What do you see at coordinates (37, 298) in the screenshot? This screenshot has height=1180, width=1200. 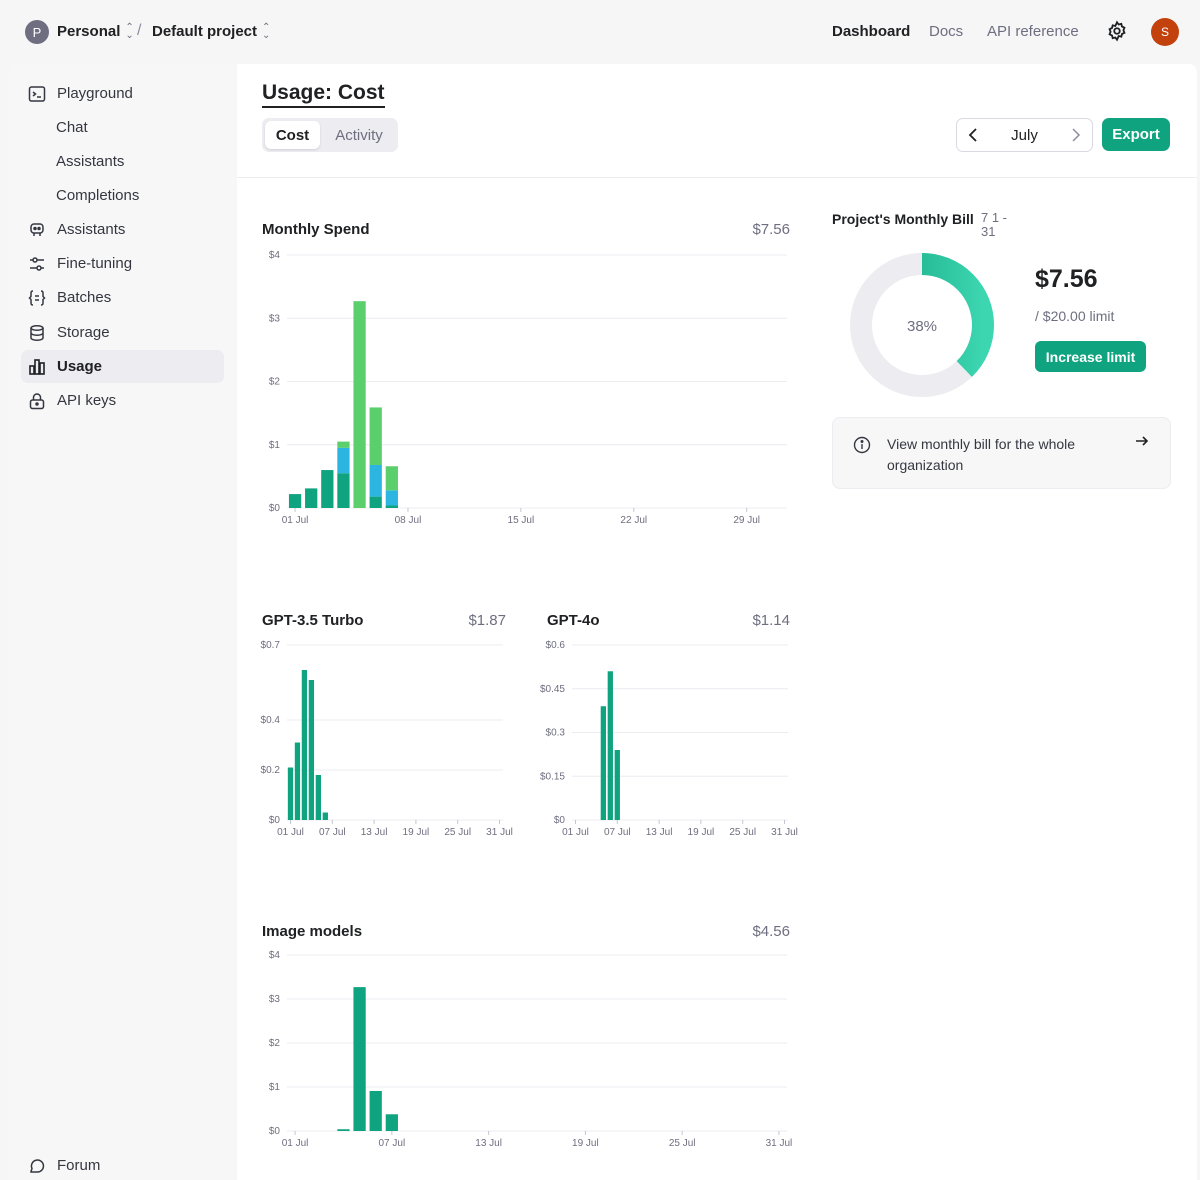 I see `braces-icon` at bounding box center [37, 298].